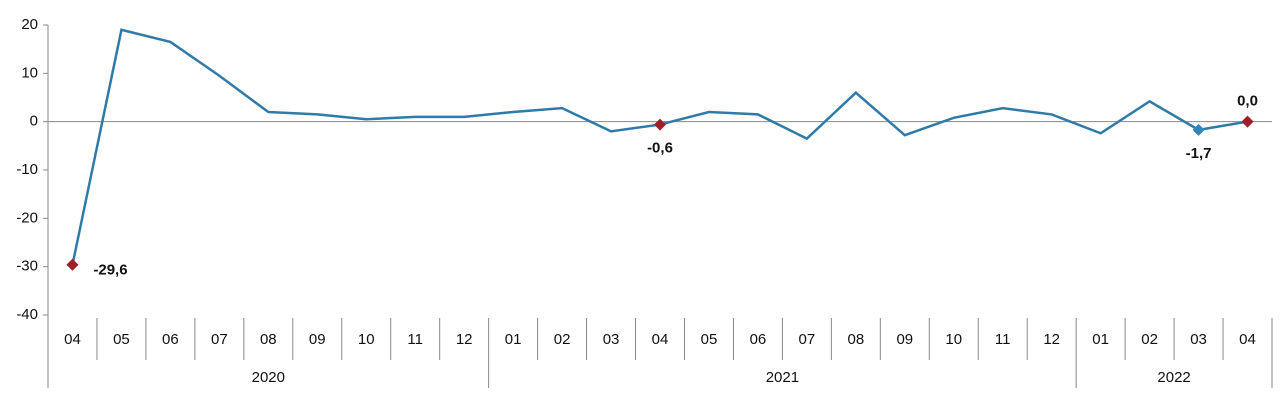 Image resolution: width=1280 pixels, height=412 pixels. What do you see at coordinates (1247, 101) in the screenshot?
I see `value-label: 0,0` at bounding box center [1247, 101].